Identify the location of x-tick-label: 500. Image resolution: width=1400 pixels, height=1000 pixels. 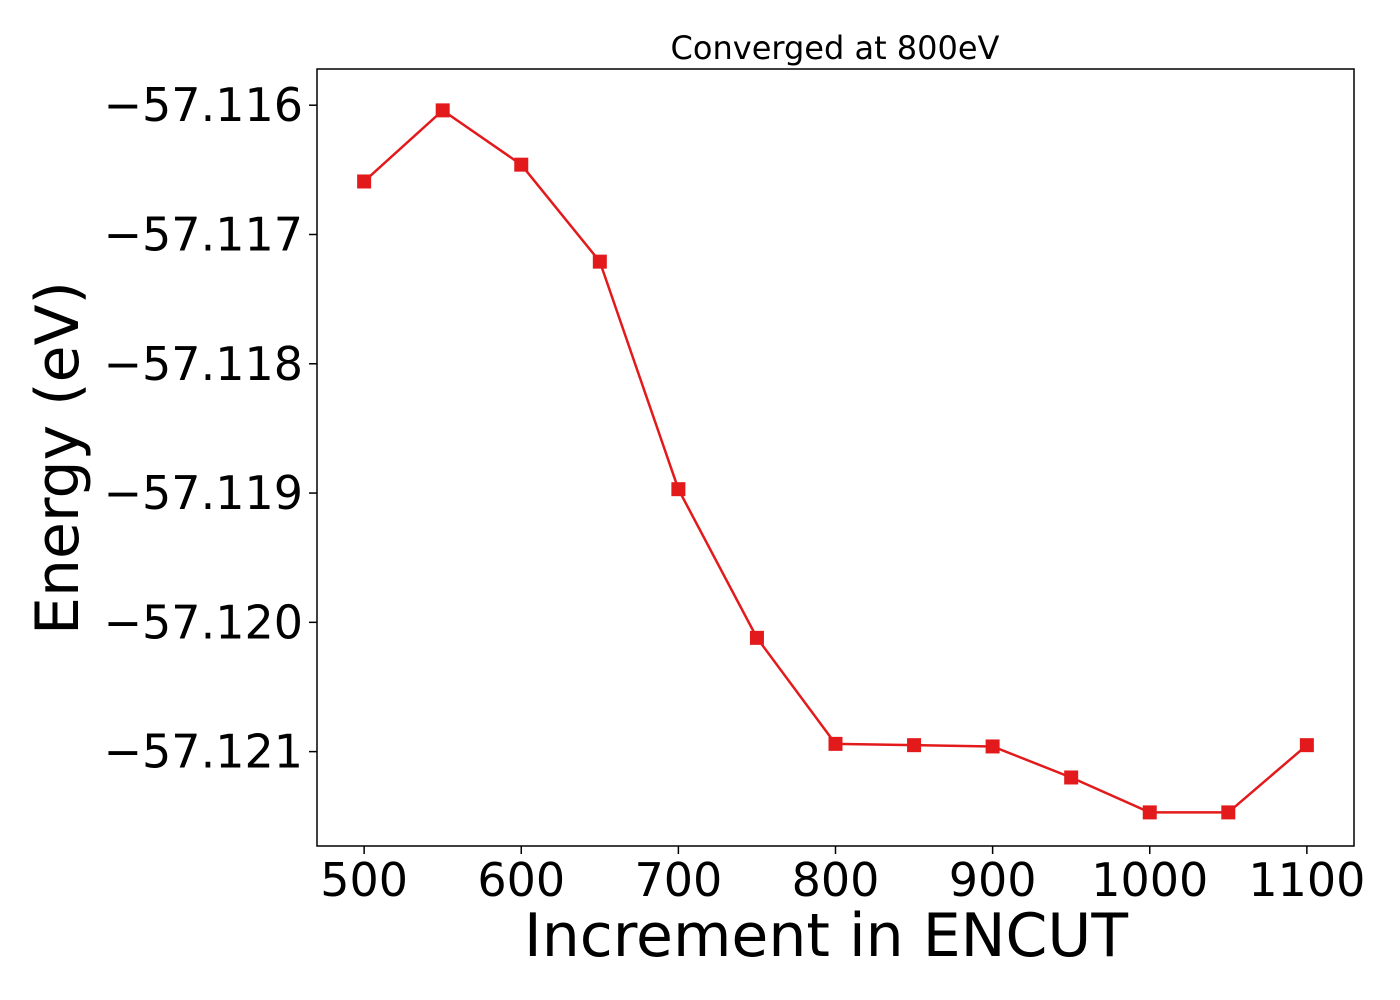
(364, 880).